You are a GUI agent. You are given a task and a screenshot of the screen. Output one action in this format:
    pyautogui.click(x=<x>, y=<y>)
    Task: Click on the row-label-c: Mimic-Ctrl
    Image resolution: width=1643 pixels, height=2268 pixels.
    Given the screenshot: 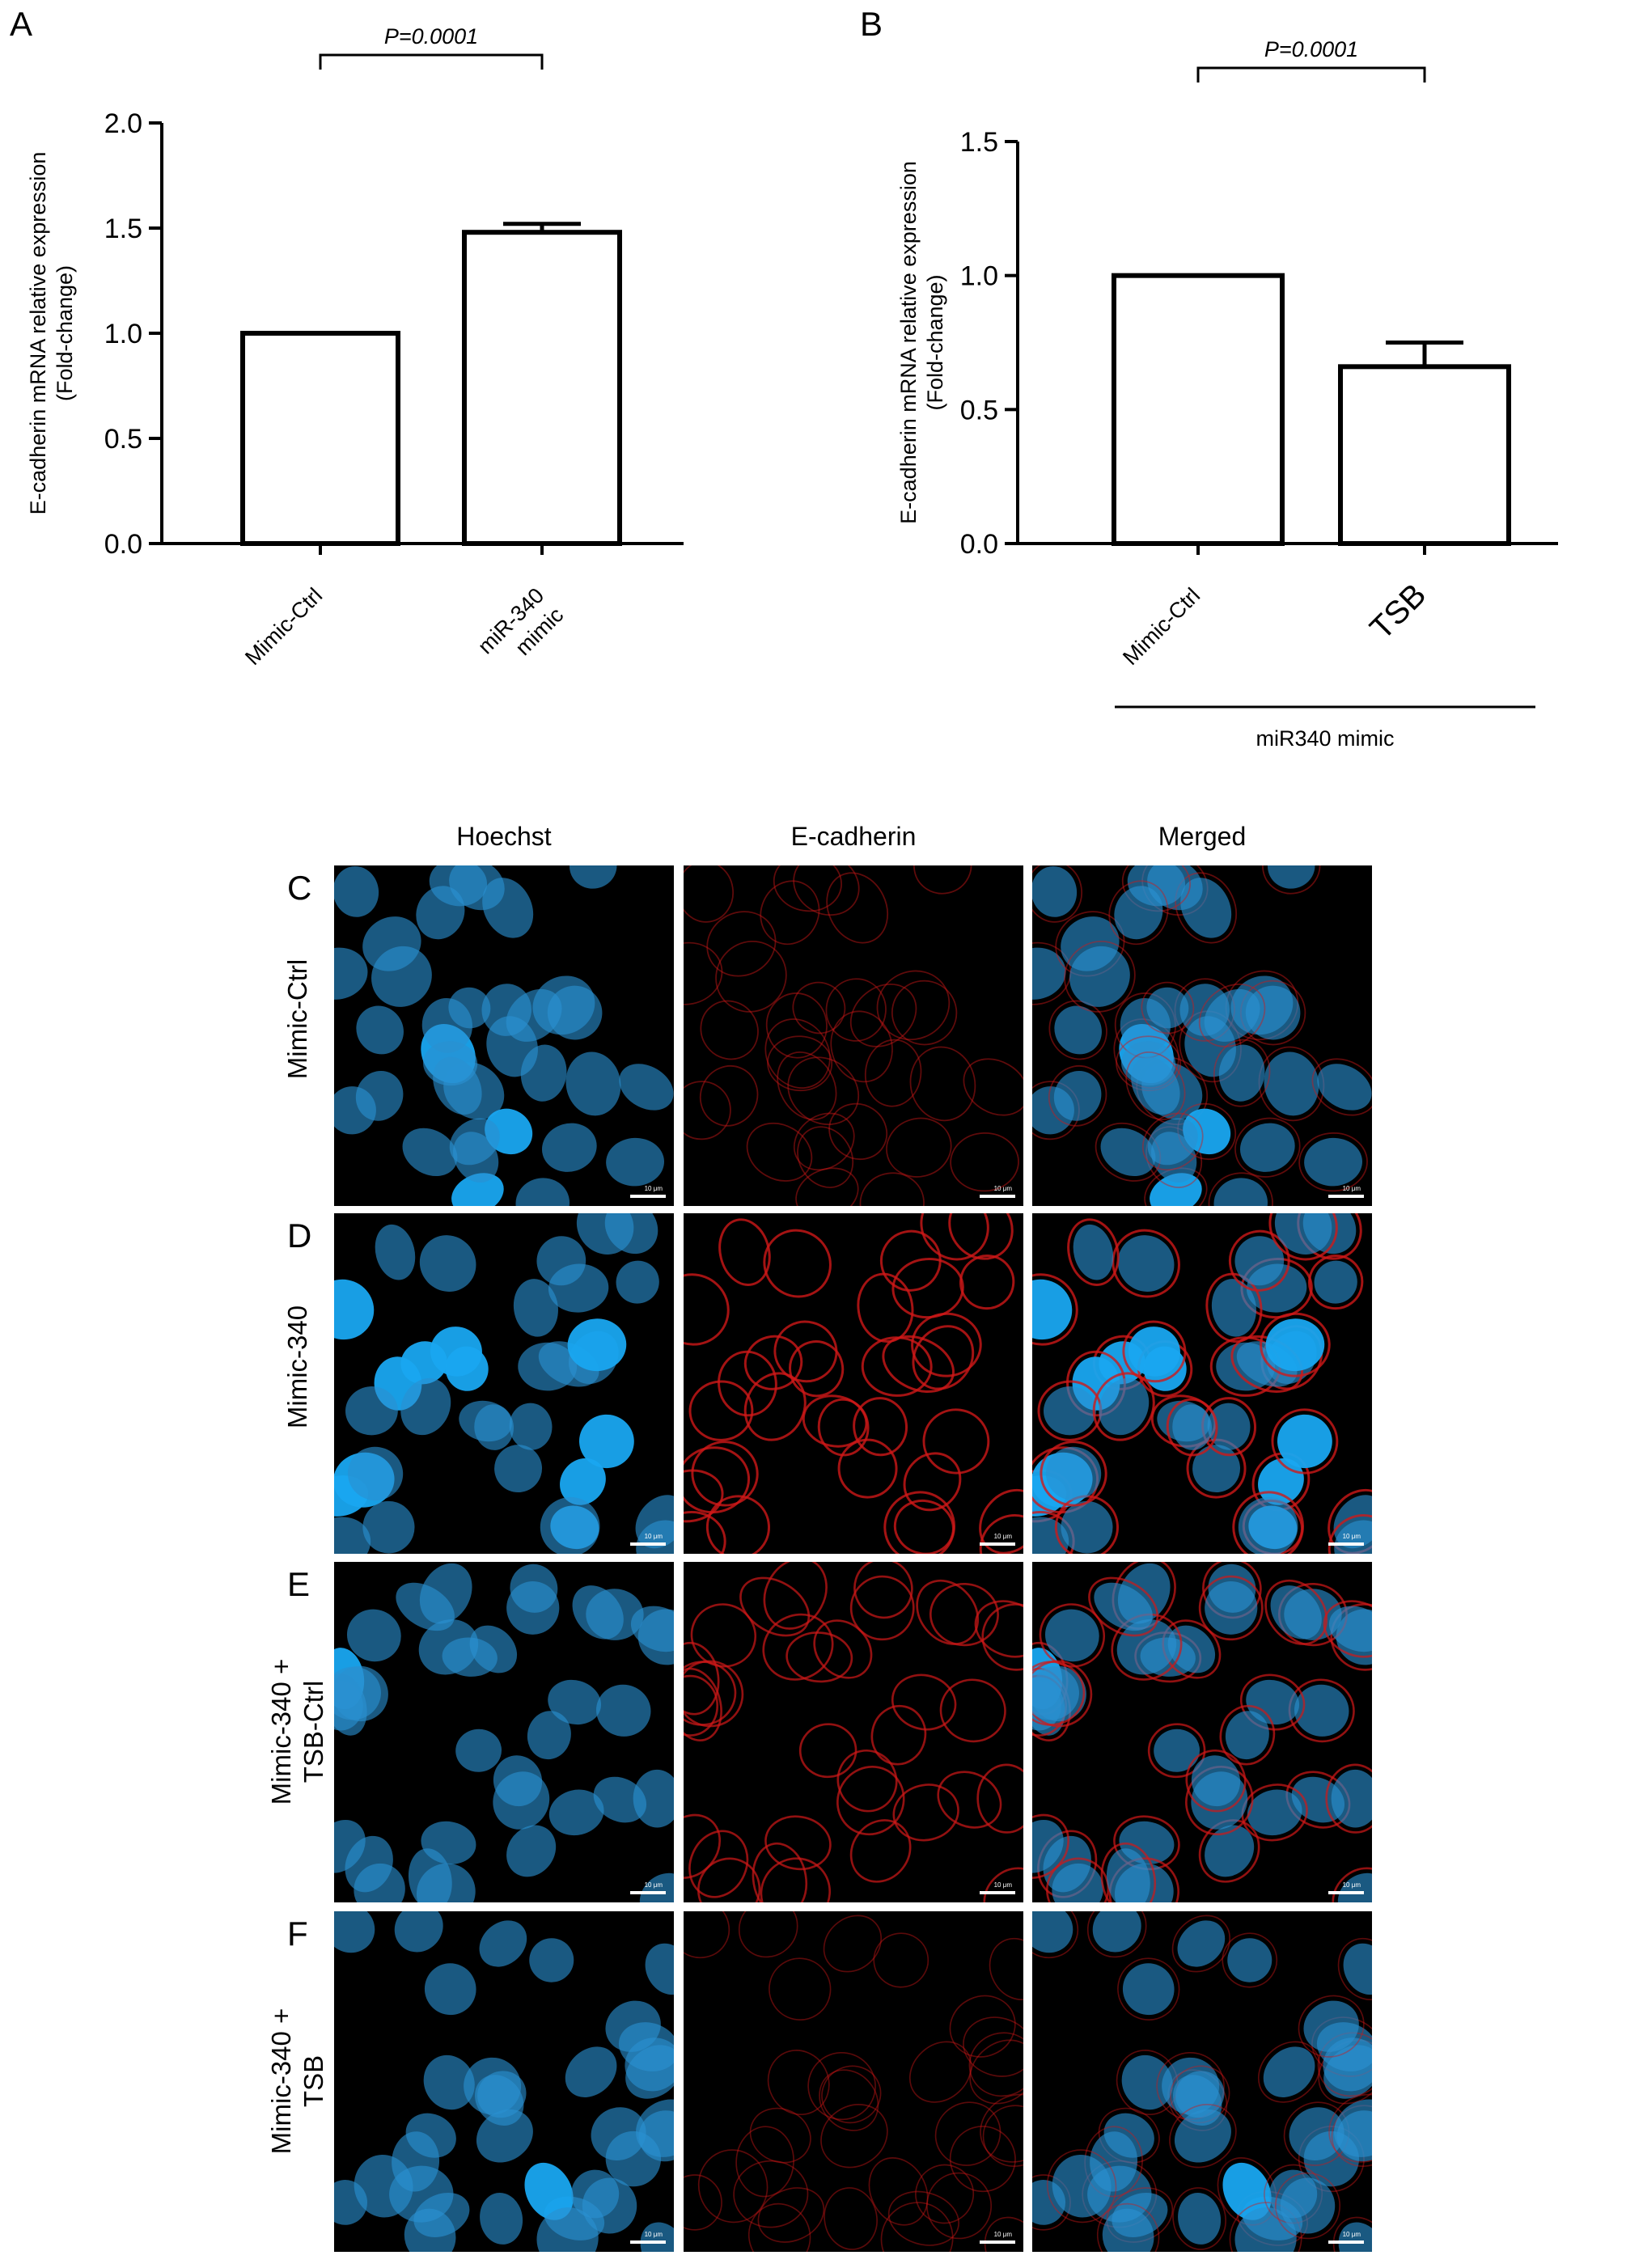 What is the action you would take?
    pyautogui.click(x=298, y=1019)
    